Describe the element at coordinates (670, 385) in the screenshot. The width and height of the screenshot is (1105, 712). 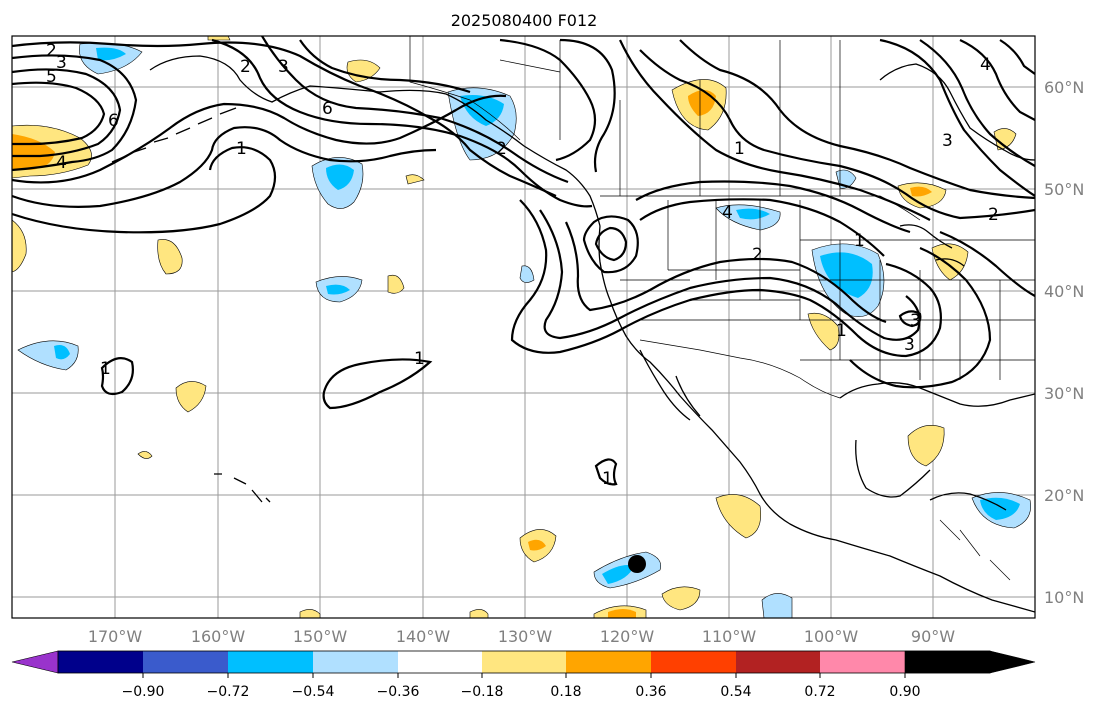
I see `baja-california-coastline` at that location.